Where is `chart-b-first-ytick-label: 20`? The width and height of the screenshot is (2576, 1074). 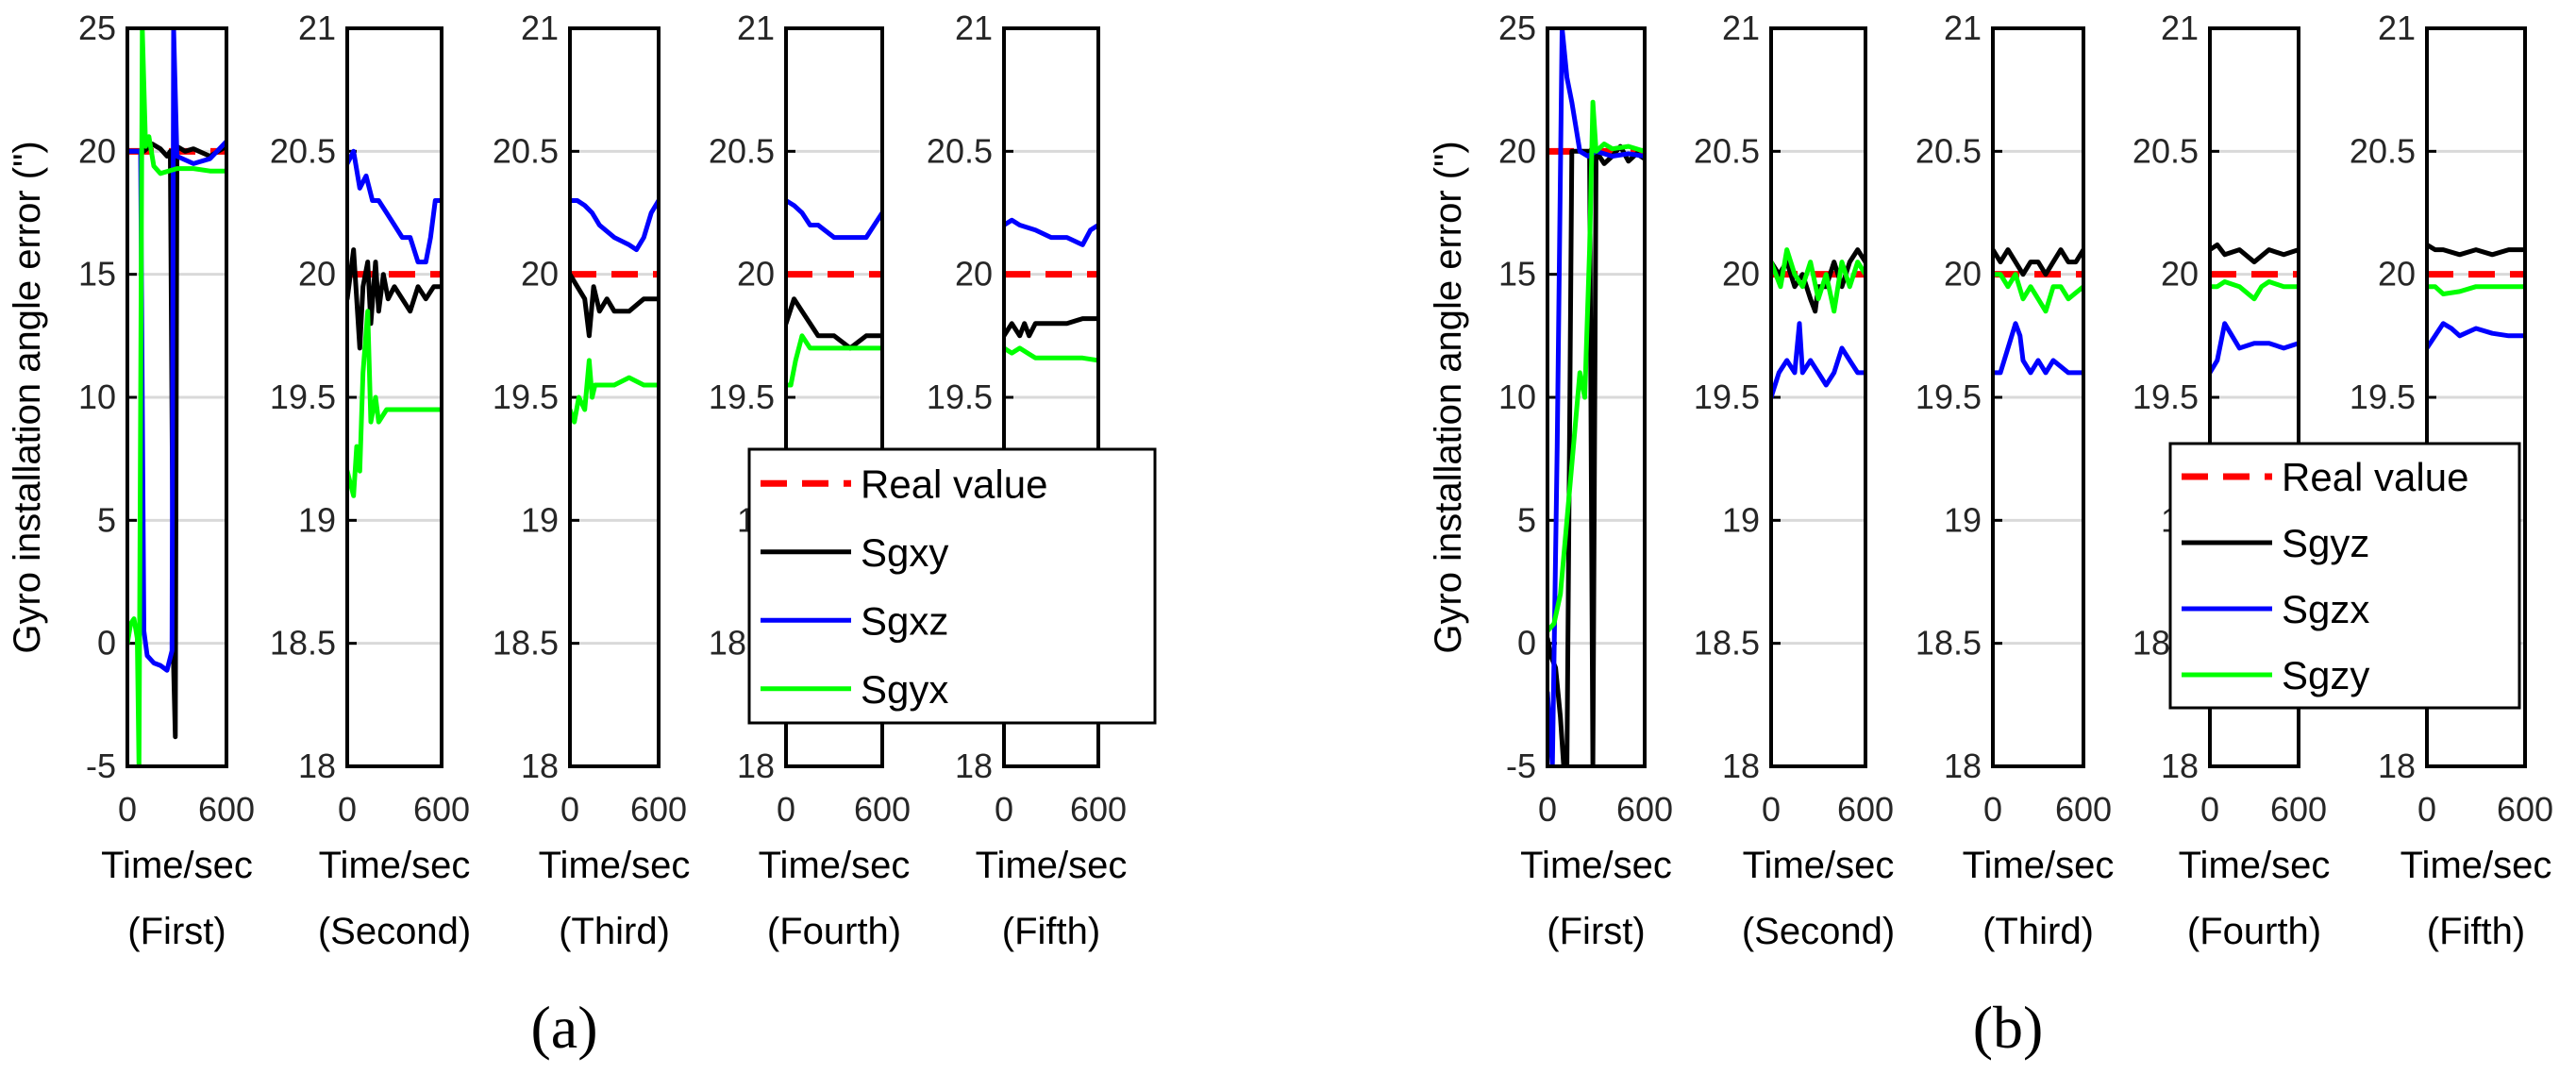 chart-b-first-ytick-label: 20 is located at coordinates (1517, 150).